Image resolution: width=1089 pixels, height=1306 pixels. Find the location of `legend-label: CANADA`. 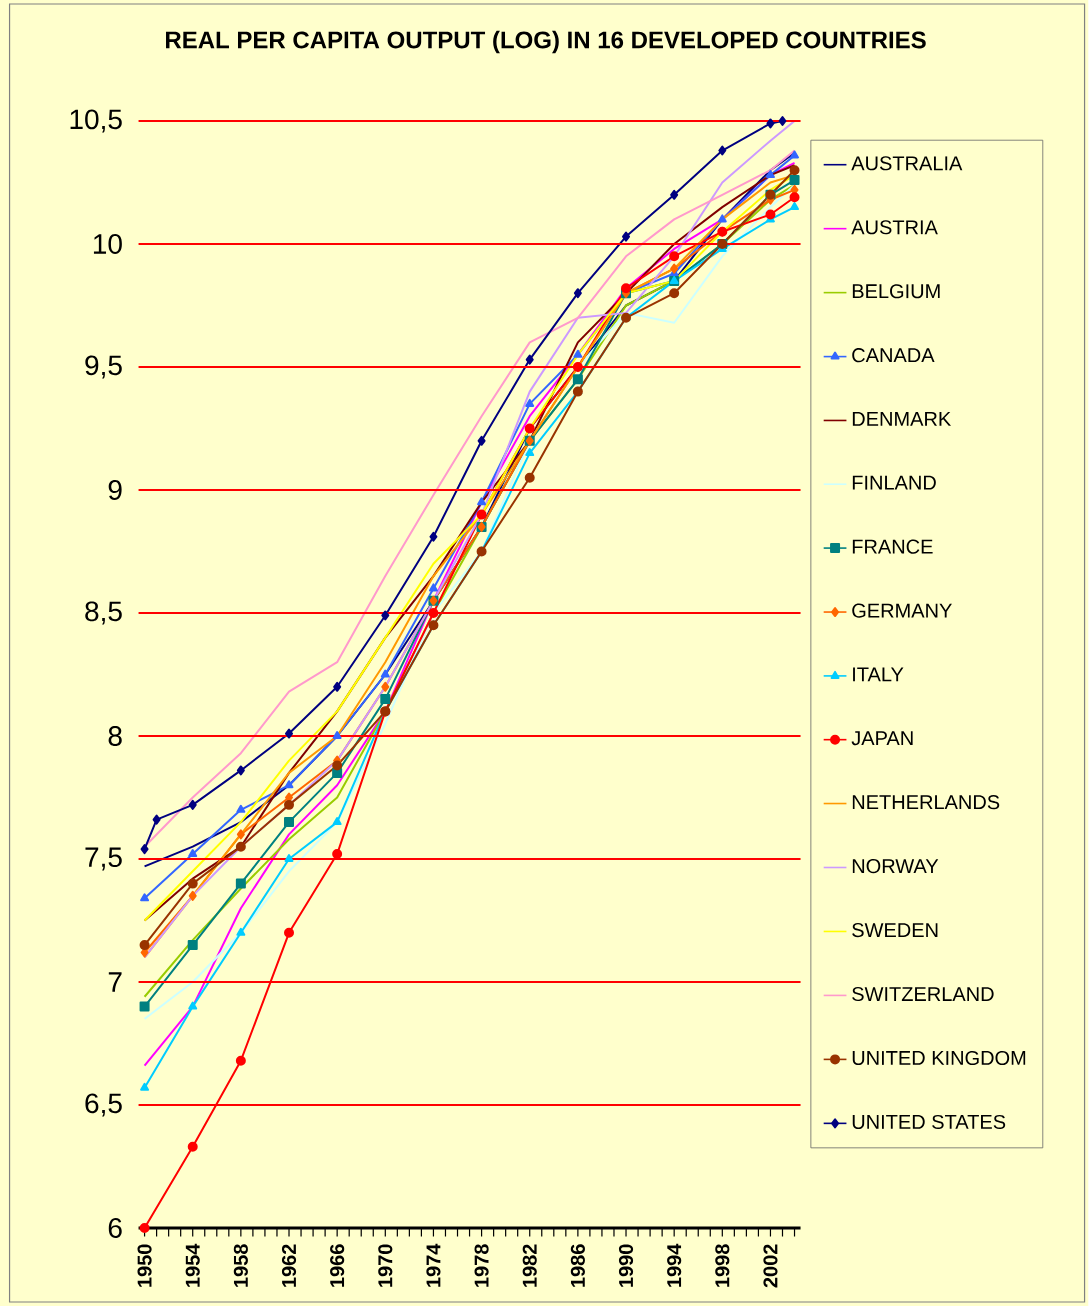

legend-label: CANADA is located at coordinates (893, 355).